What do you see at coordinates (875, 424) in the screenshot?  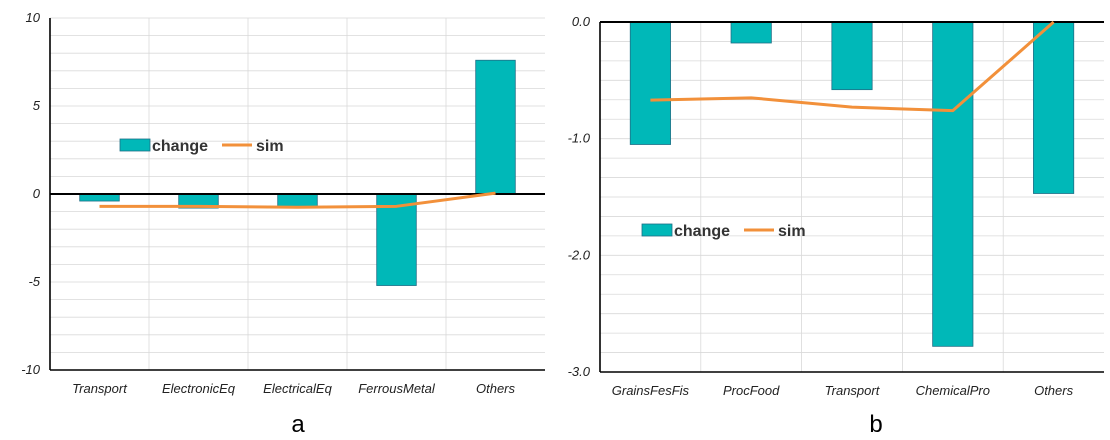 I see `panel-label: b` at bounding box center [875, 424].